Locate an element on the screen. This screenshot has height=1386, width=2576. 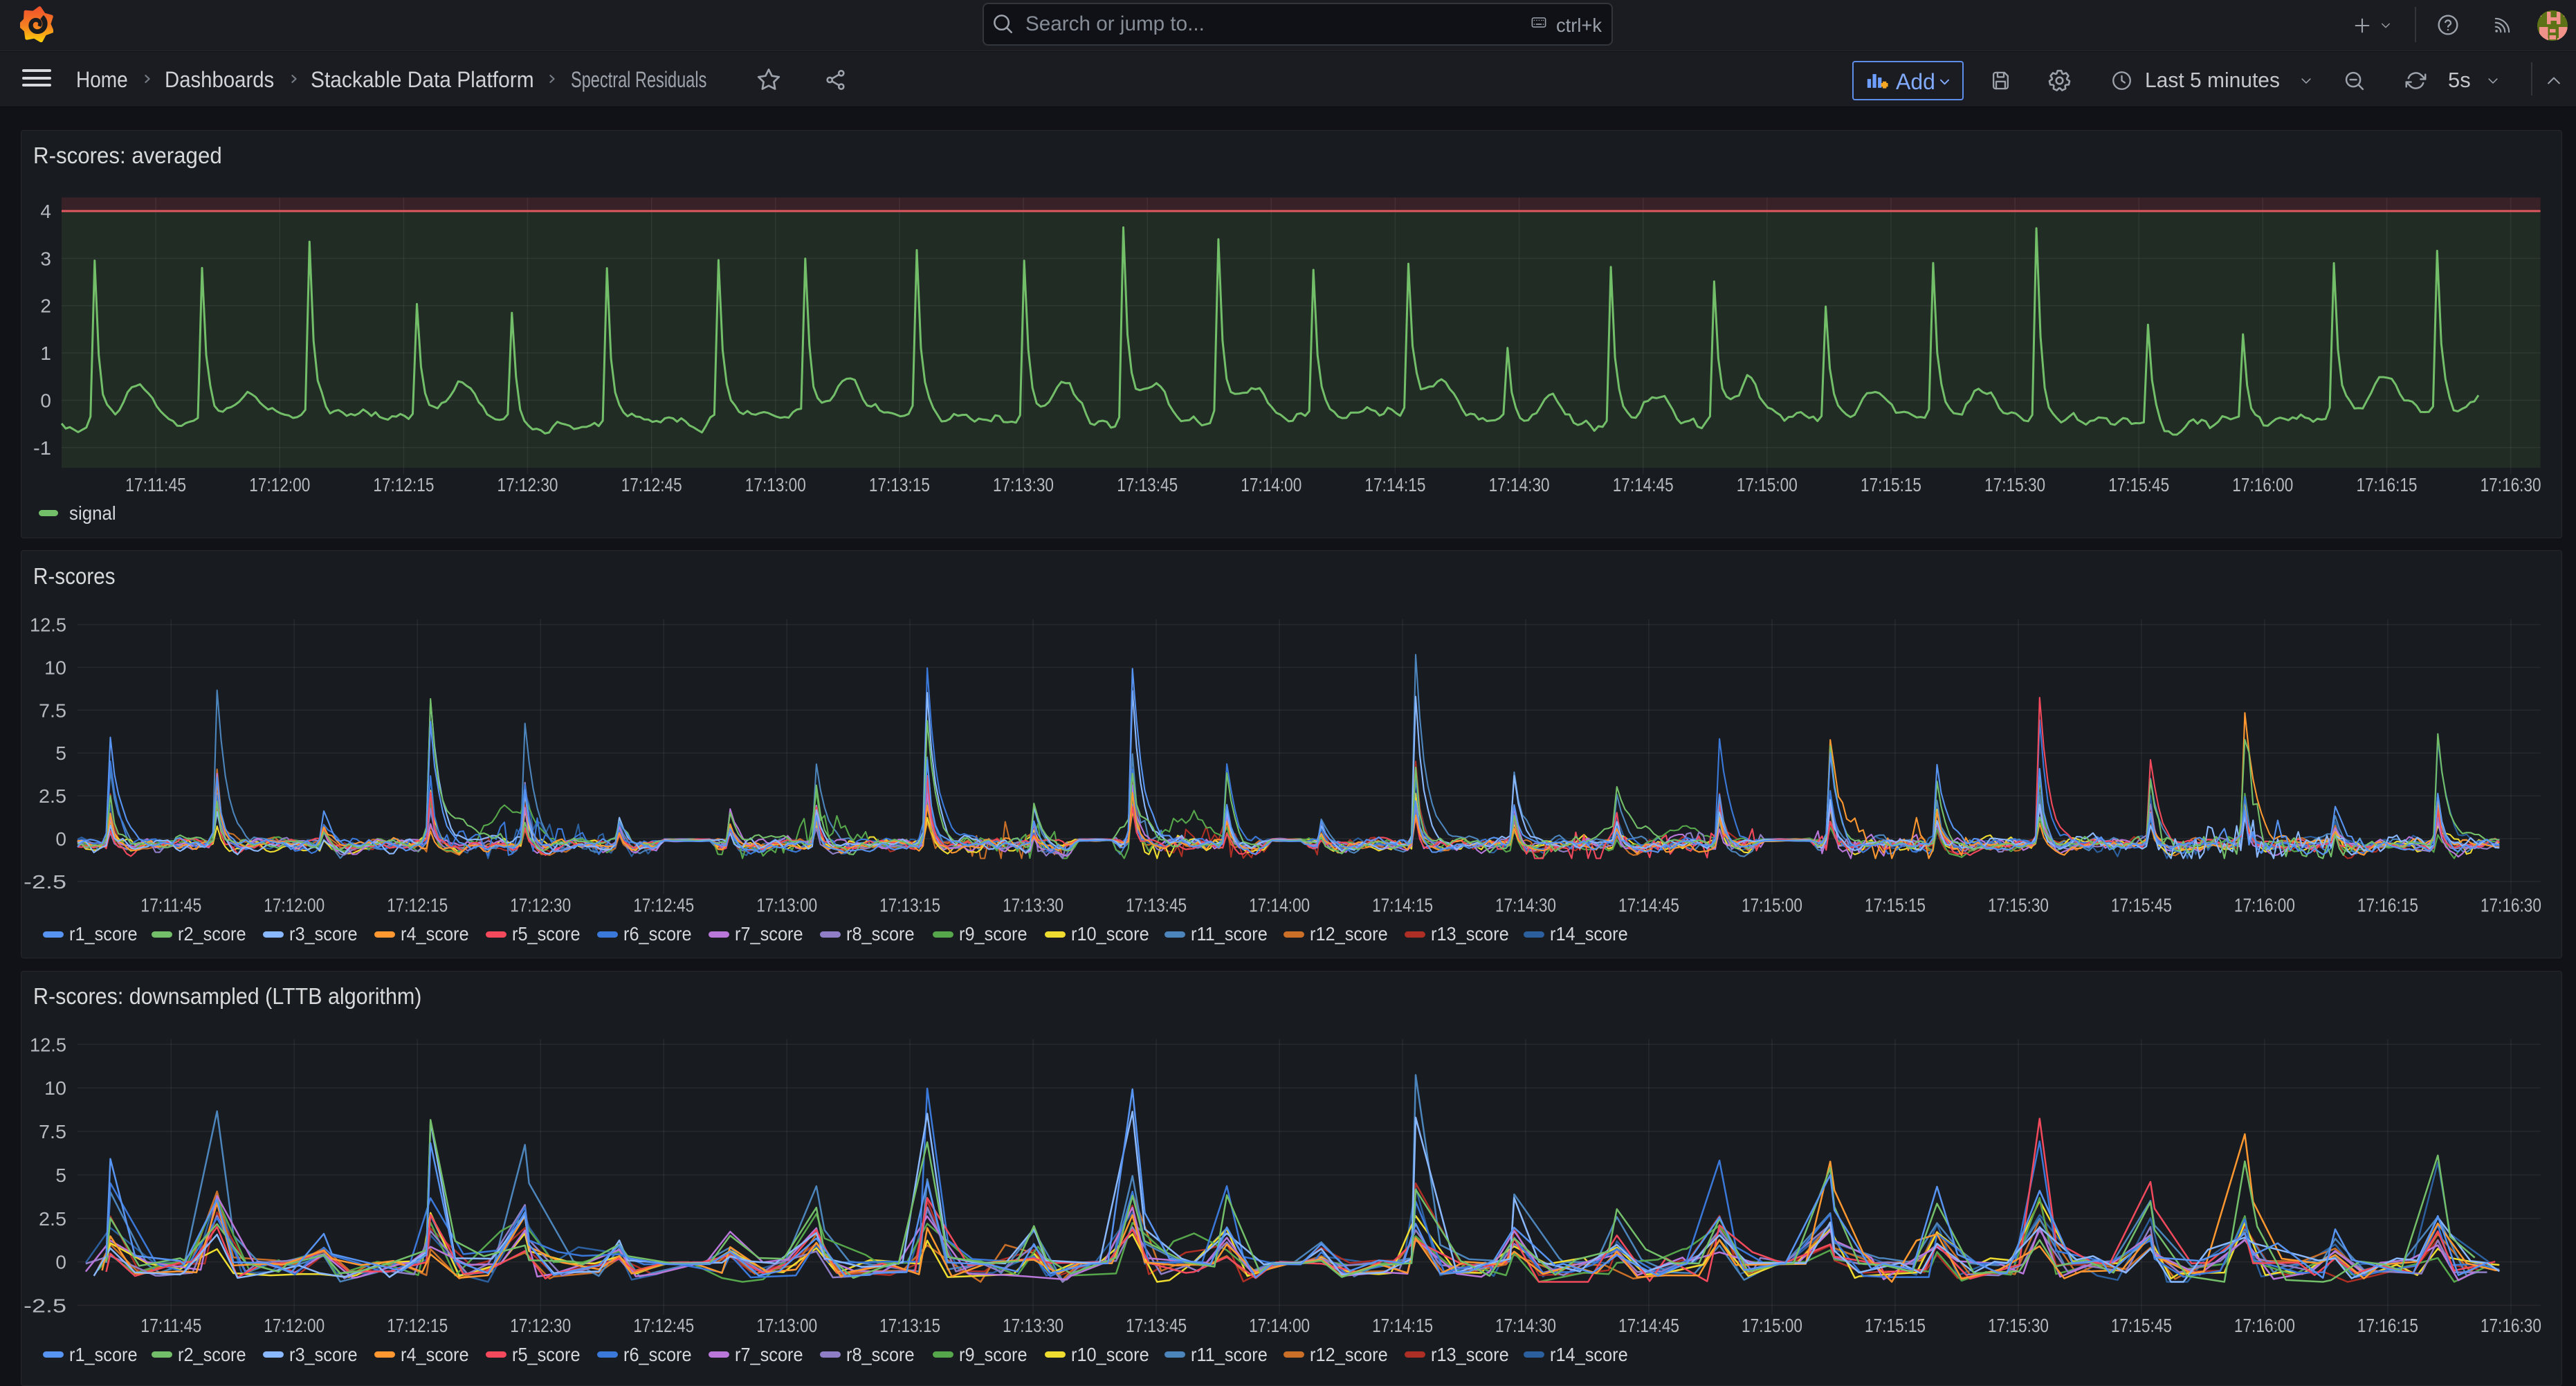
svg-text: 1 is located at coordinates (45, 353).